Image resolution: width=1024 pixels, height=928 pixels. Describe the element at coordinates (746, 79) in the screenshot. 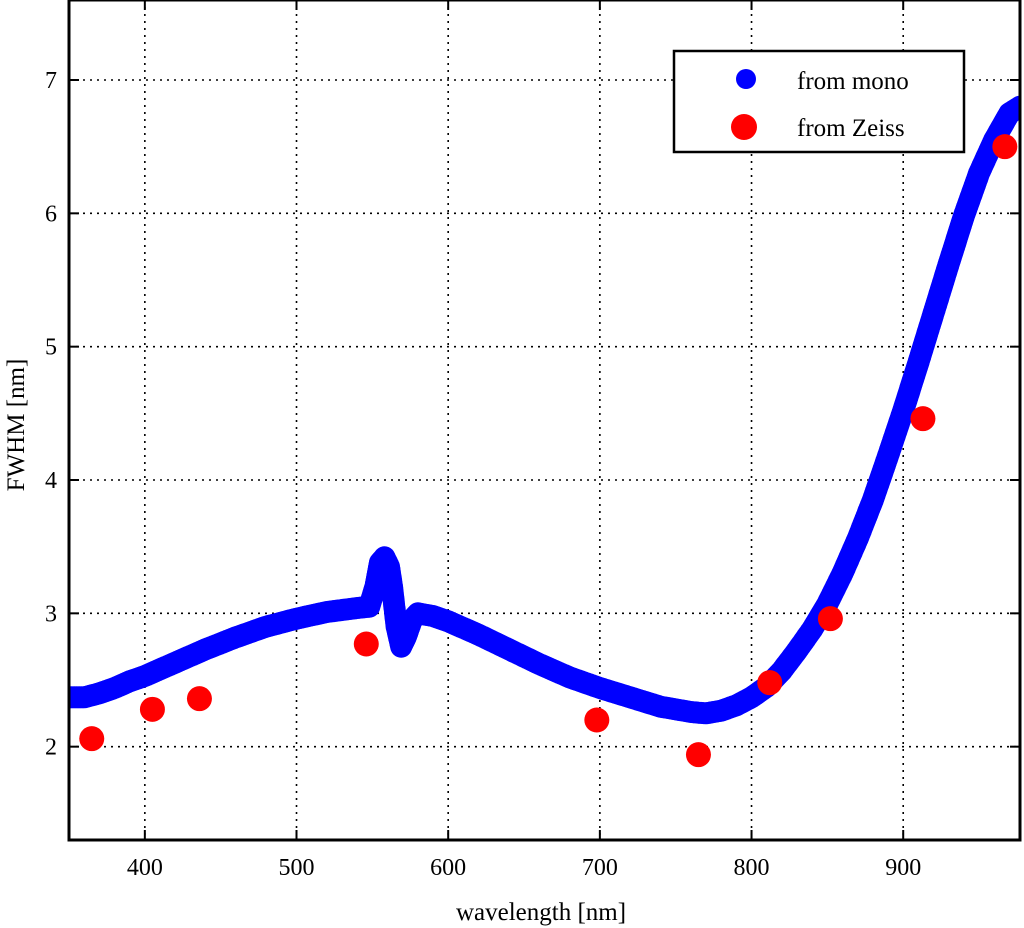

I see `legend-marker-mono` at that location.